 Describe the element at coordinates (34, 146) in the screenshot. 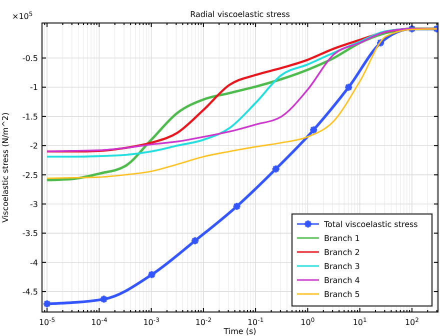

I see `y-tick-label: -2` at that location.